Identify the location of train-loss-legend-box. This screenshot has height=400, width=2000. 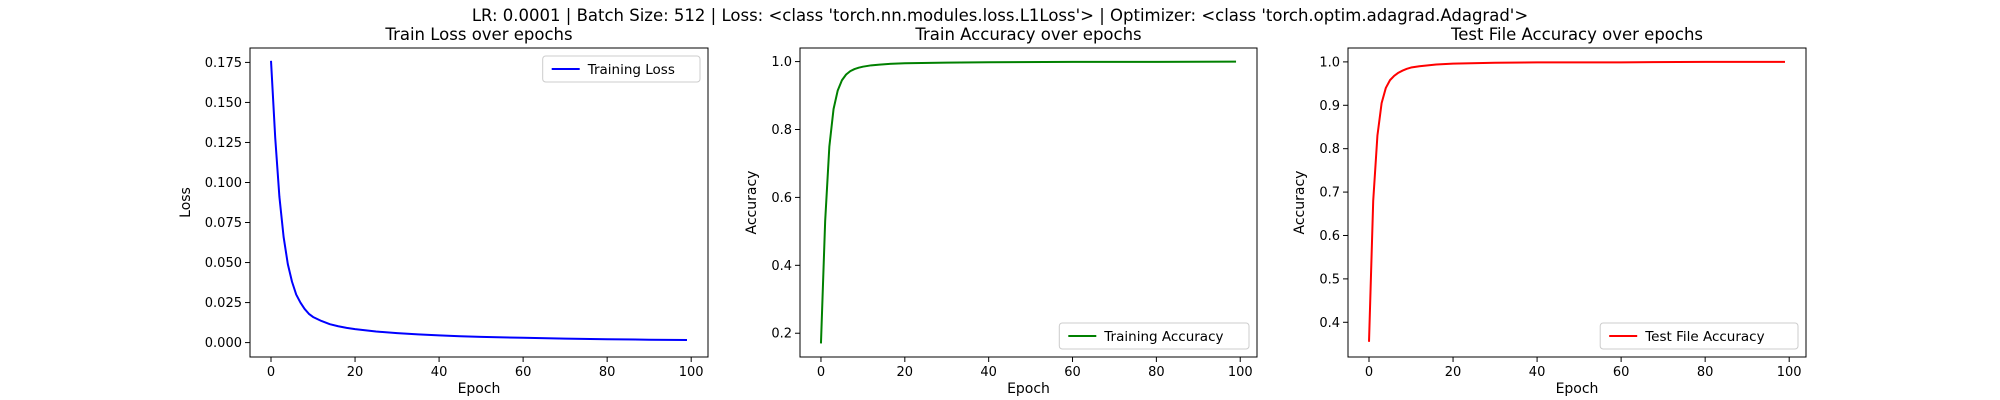
(621, 69).